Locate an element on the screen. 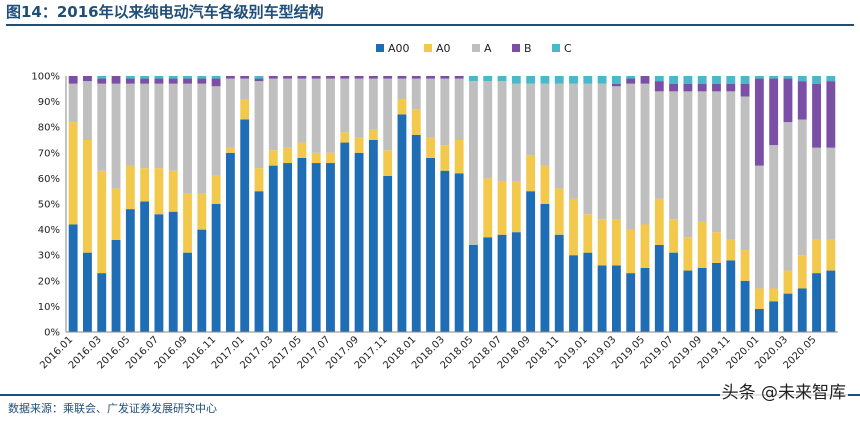  bar-b-2020.05 is located at coordinates (816, 115).